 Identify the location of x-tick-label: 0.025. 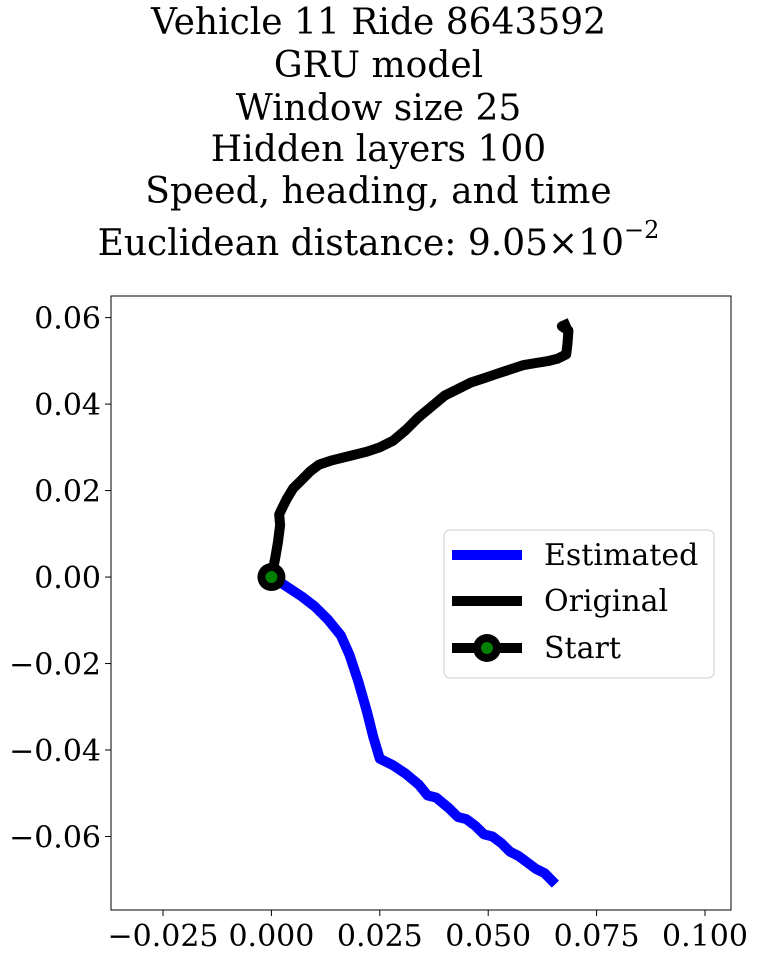
(380, 936).